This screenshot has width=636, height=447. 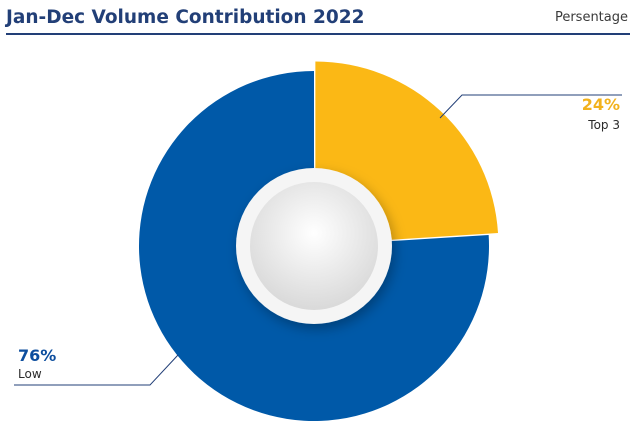 I want to click on leader-line-low, so click(x=96, y=370).